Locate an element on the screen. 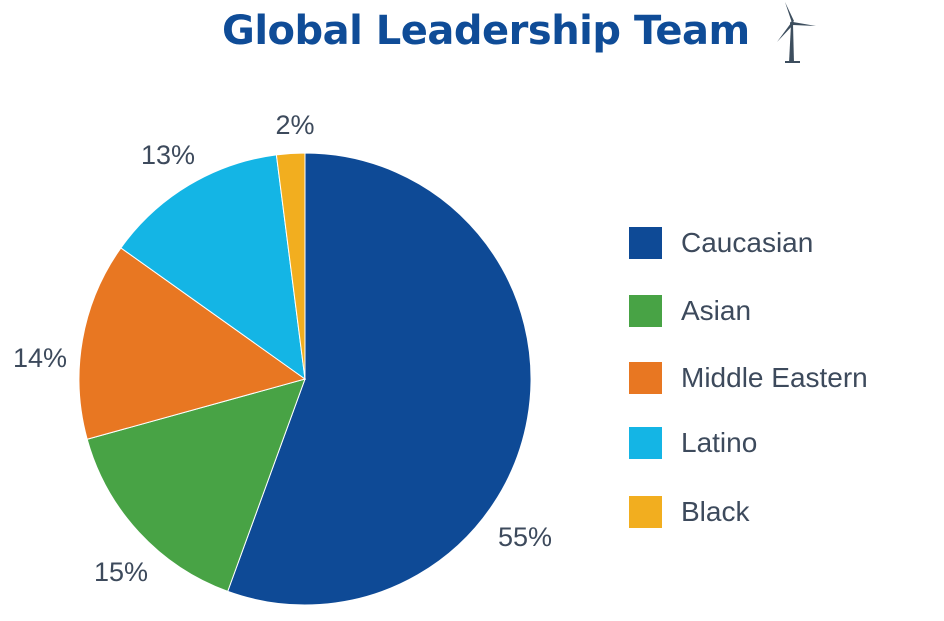 Image resolution: width=944 pixels, height=621 pixels. legend-item: Latino is located at coordinates (693, 443).